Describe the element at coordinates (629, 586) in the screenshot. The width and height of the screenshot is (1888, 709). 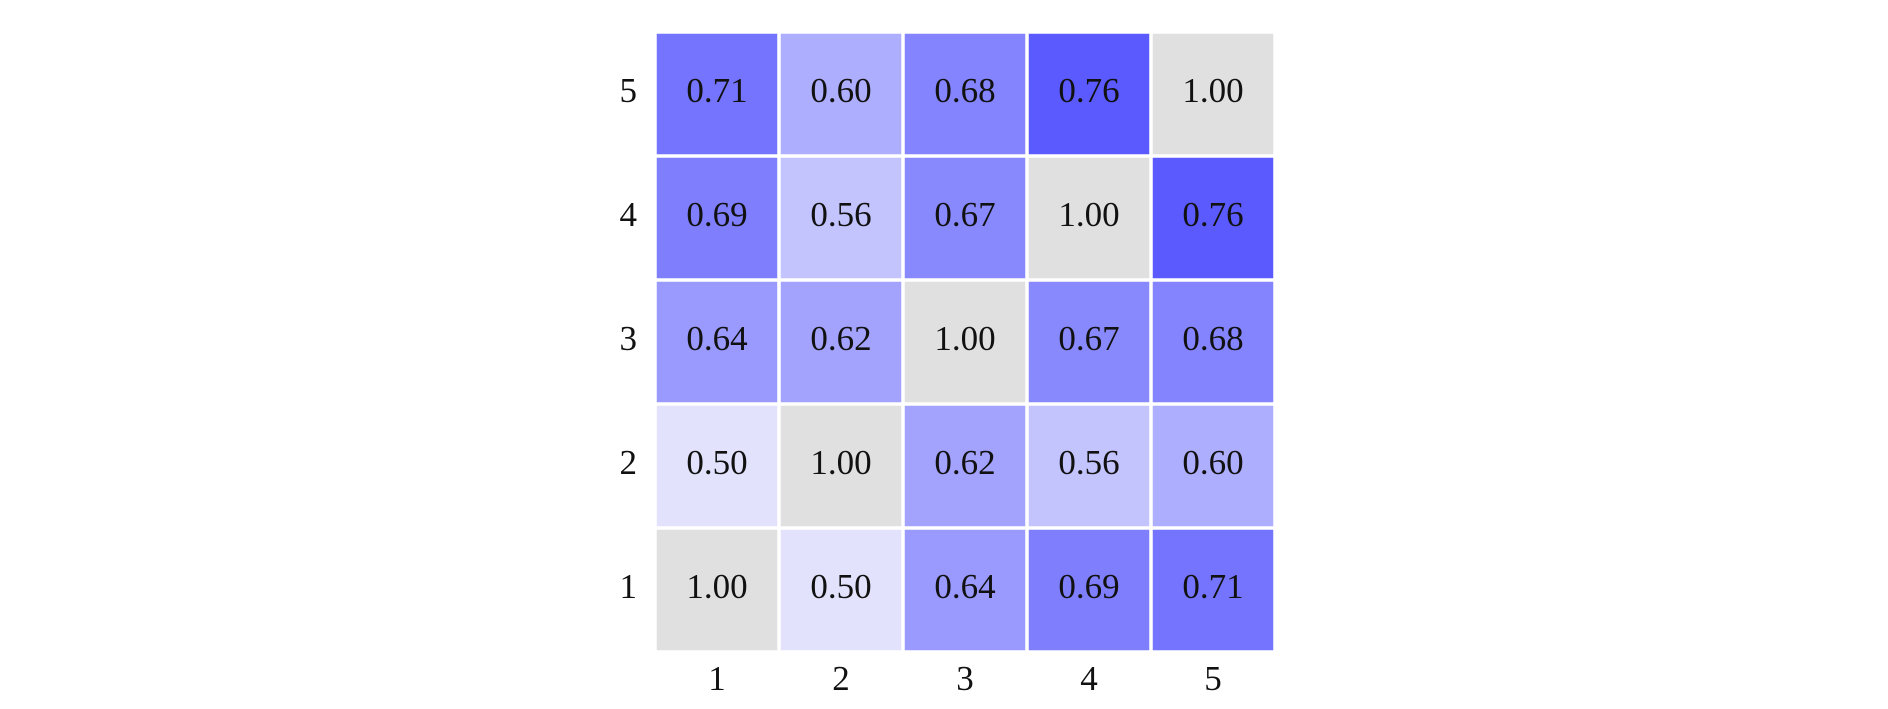
I see `y-tick-label: 1` at that location.